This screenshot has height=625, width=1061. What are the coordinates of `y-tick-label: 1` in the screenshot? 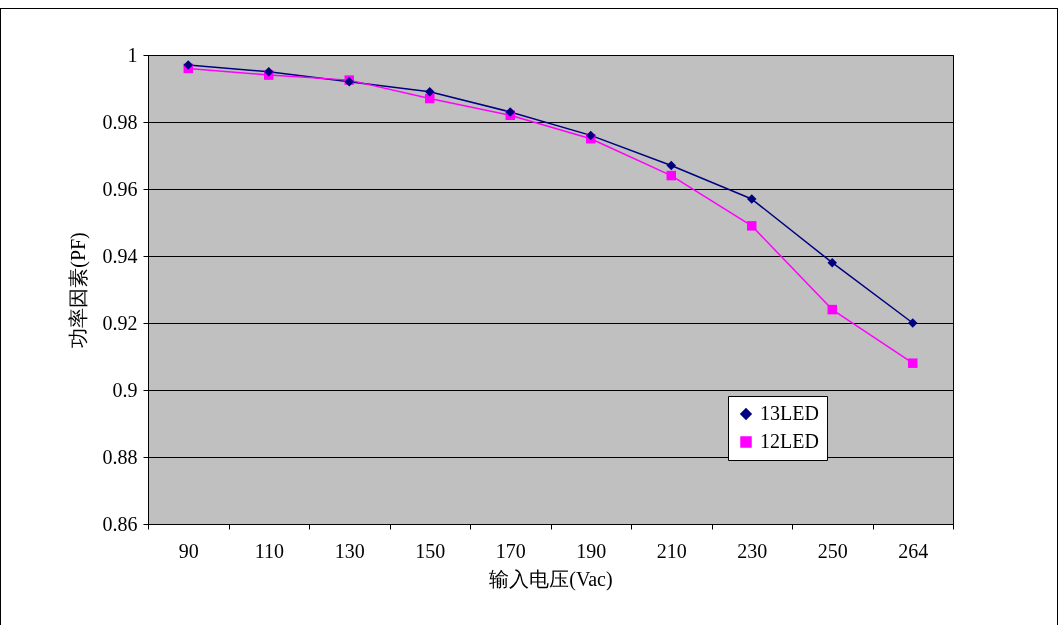 It's located at (132, 54).